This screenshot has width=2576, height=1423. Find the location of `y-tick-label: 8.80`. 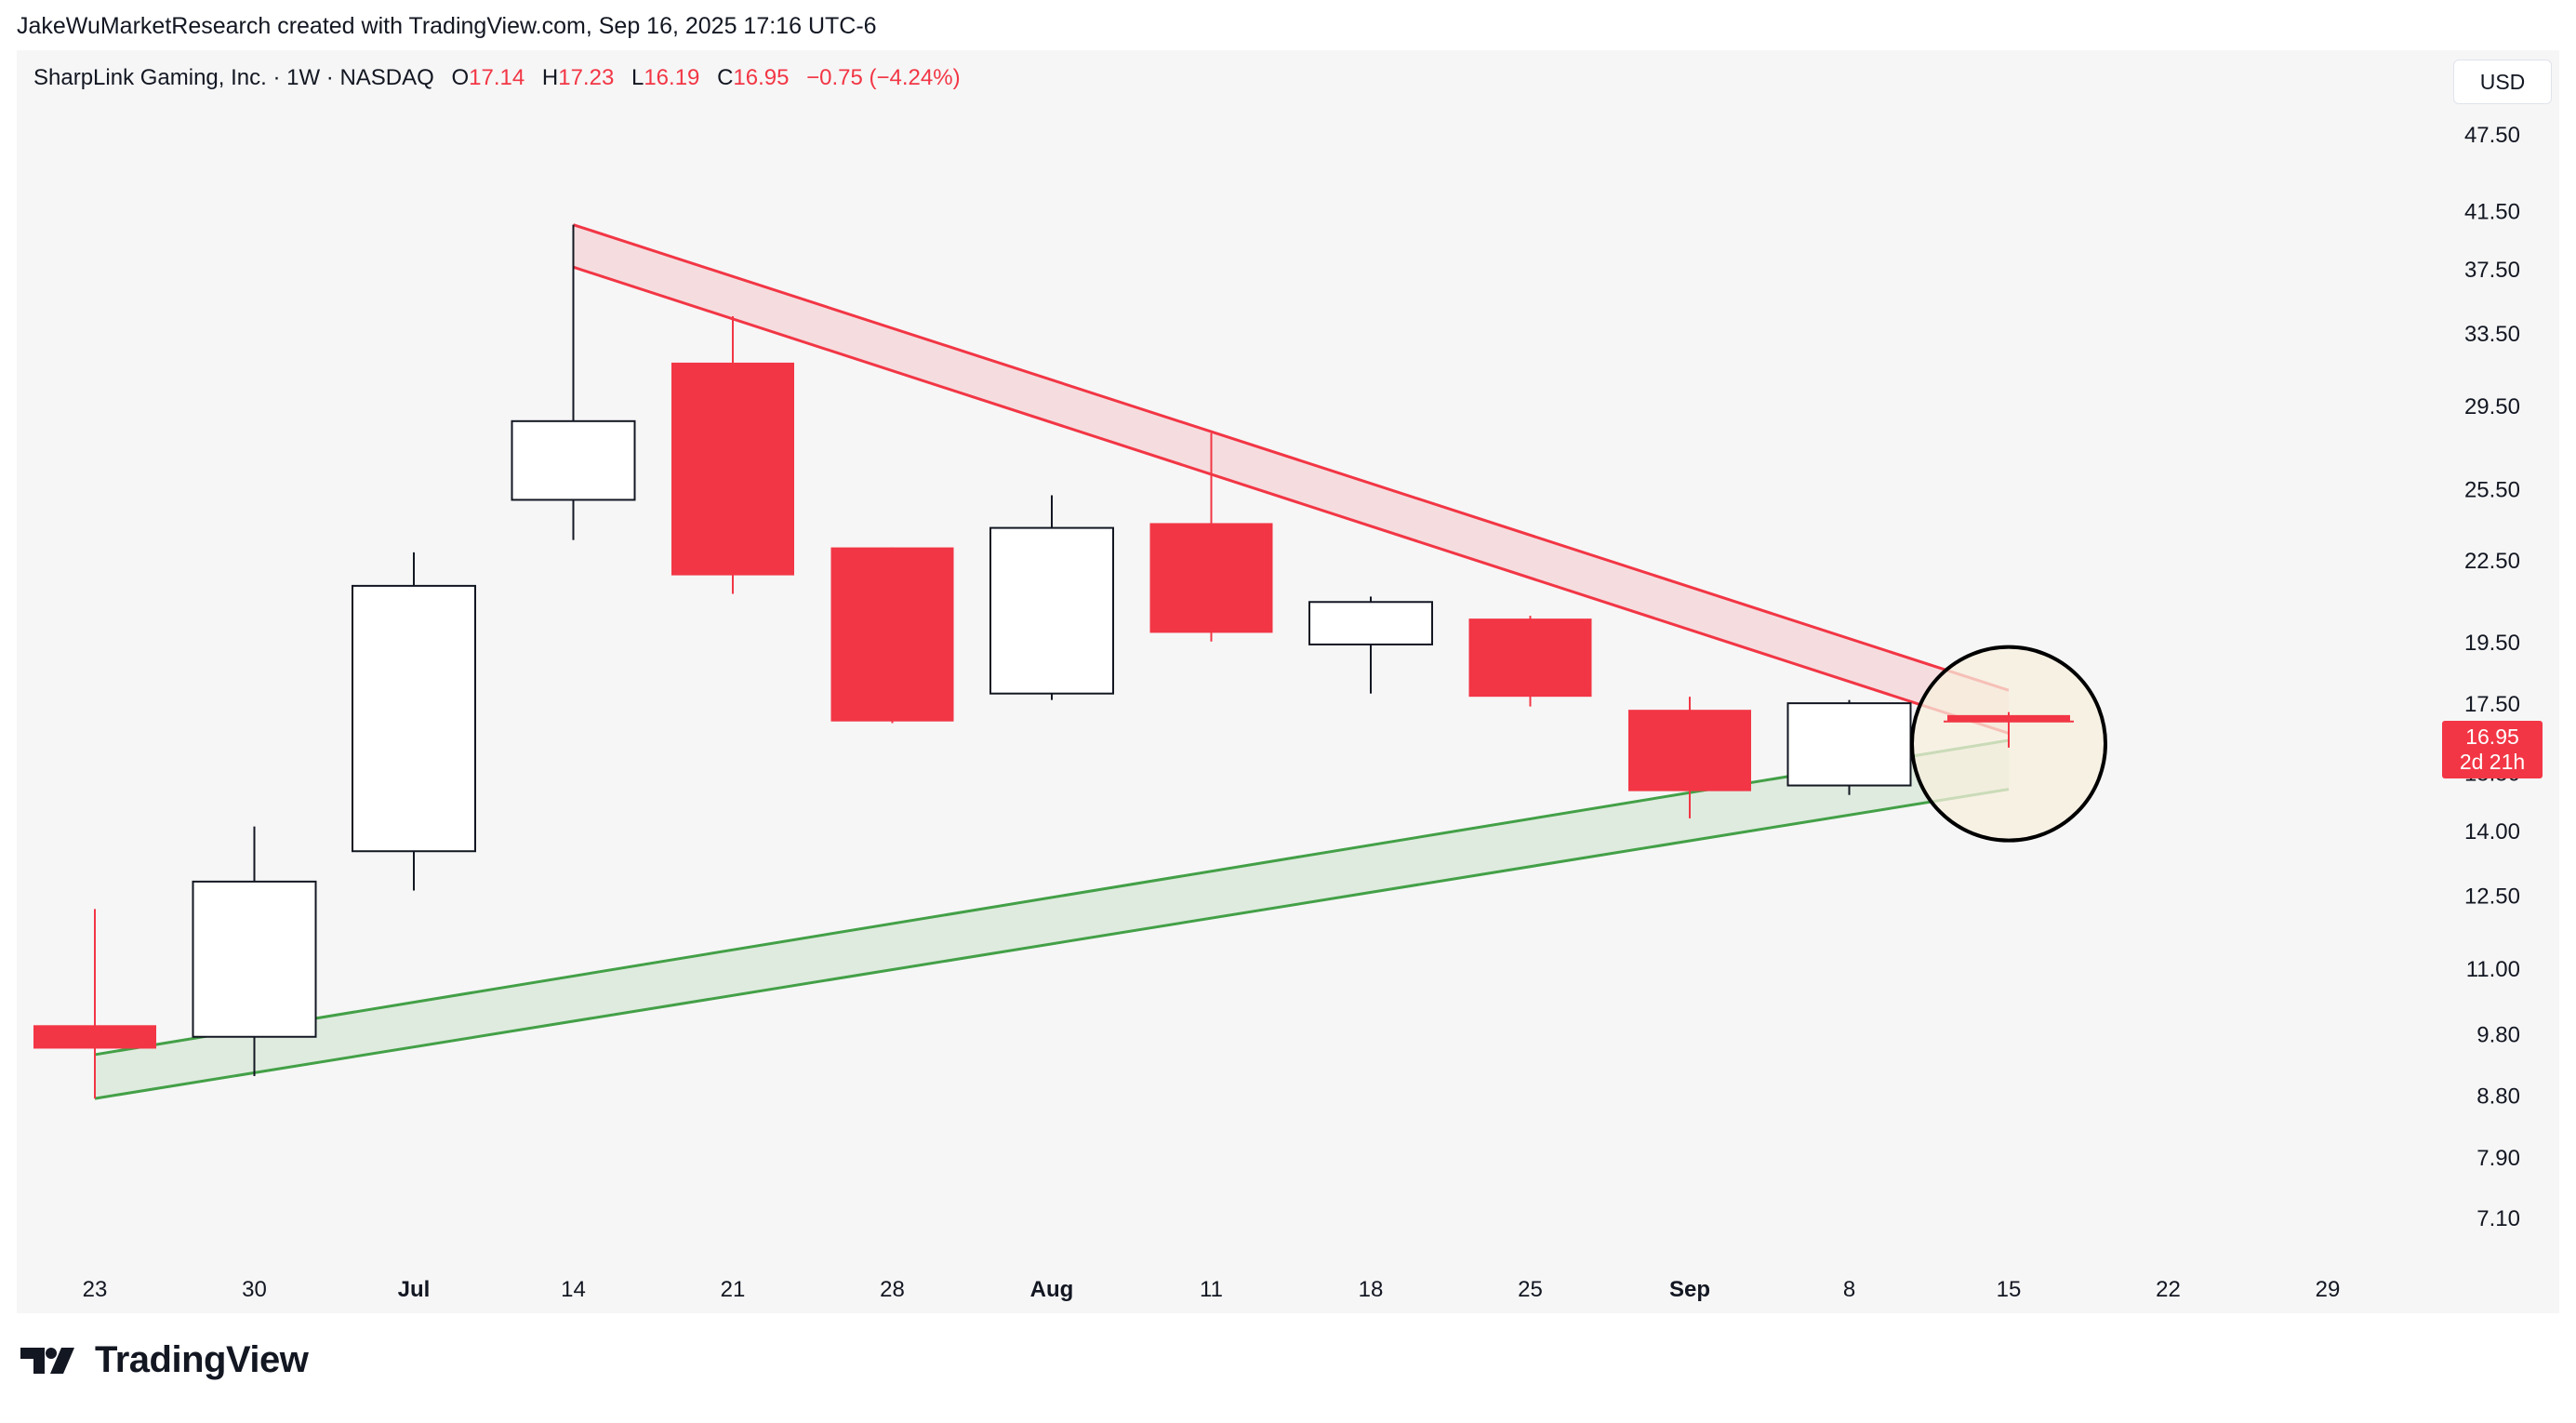

y-tick-label: 8.80 is located at coordinates (2498, 1097).